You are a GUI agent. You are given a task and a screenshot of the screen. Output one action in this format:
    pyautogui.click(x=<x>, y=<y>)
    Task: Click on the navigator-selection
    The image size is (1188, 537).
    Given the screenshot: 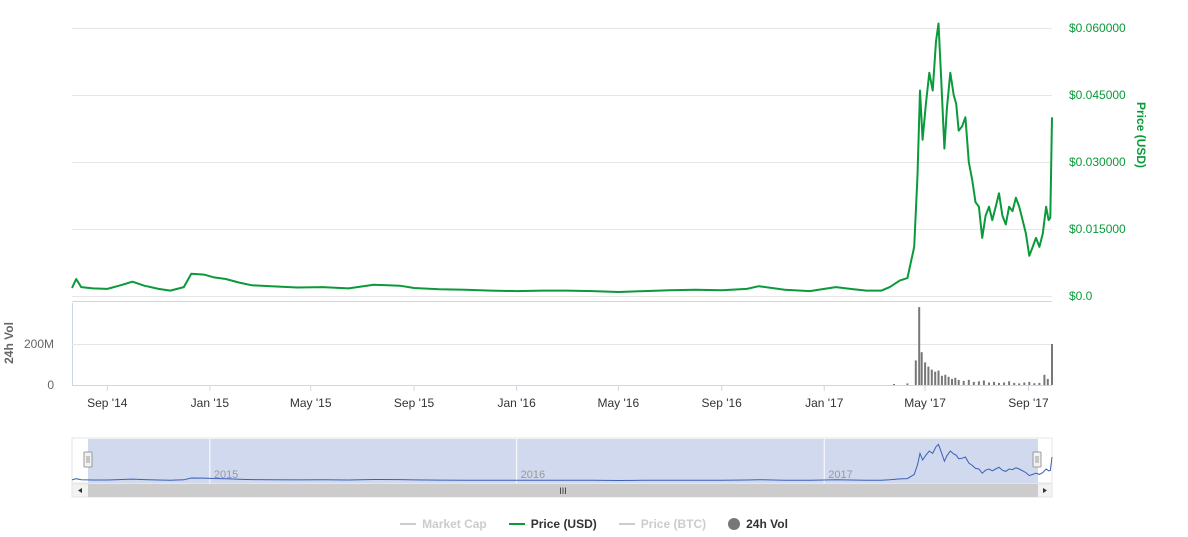 What is the action you would take?
    pyautogui.click(x=563, y=461)
    